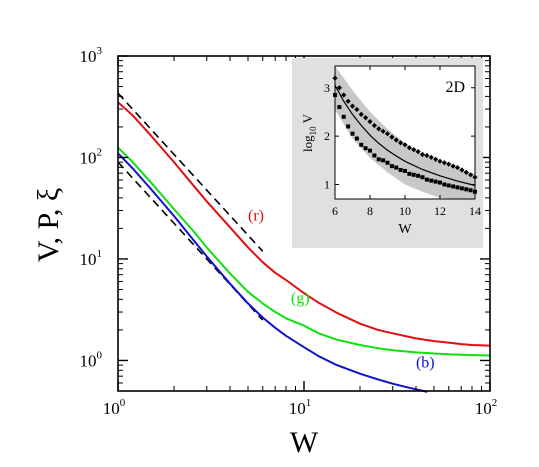 This screenshot has height=467, width=539. I want to click on y-tick-label-3: 10², so click(91, 156).